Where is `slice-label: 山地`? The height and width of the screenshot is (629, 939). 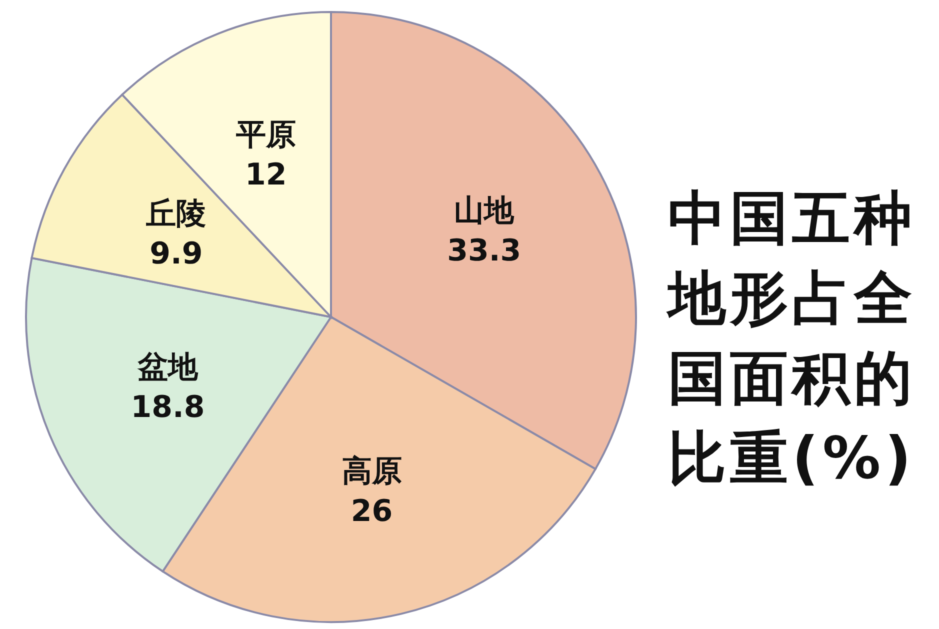 slice-label: 山地 is located at coordinates (485, 210).